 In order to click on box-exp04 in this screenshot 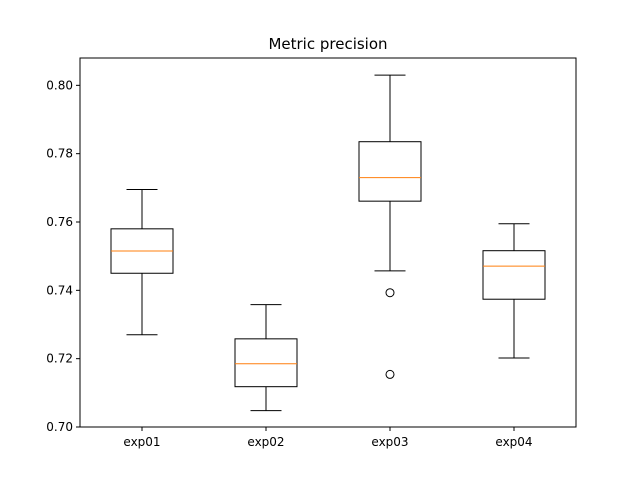, I will do `click(514, 291)`.